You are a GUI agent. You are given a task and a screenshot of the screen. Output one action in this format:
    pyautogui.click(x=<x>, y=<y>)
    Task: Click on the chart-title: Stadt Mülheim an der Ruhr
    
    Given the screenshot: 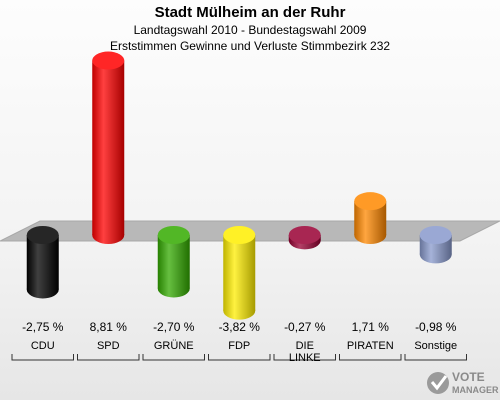 What is the action you would take?
    pyautogui.click(x=250, y=12)
    